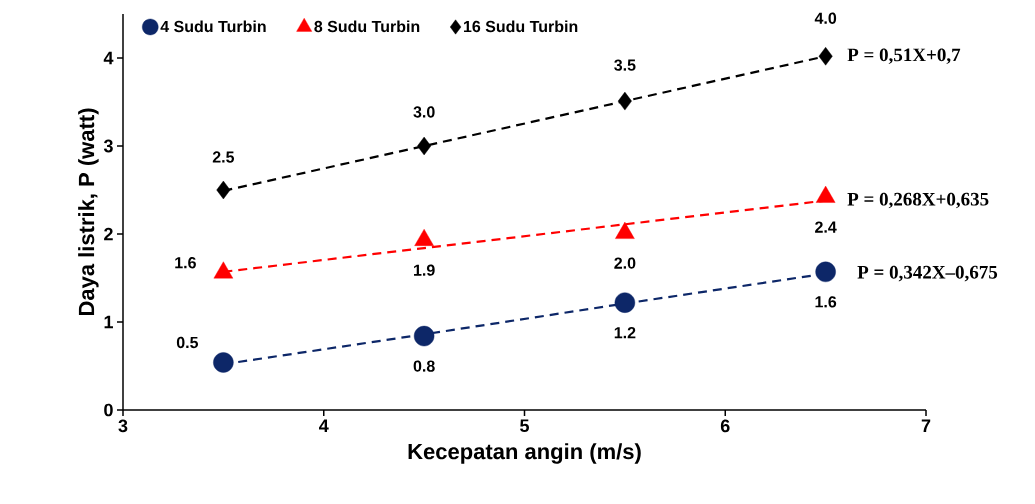 The height and width of the screenshot is (504, 1035). I want to click on y-axis-title: Daya listrik, P (watt), so click(88, 212).